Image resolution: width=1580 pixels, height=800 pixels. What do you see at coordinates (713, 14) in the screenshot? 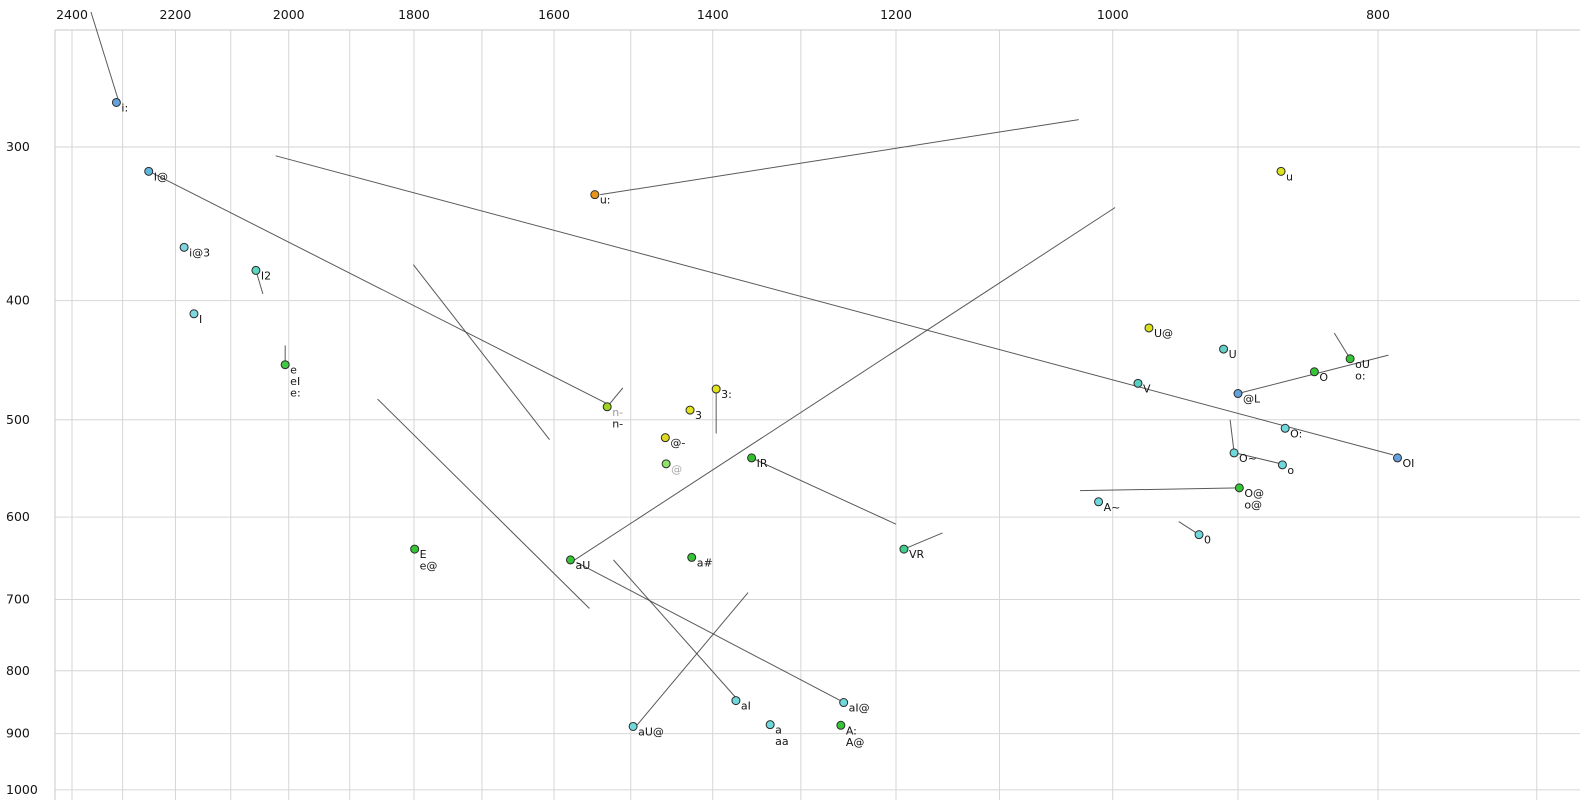
I see `x-axis-tick-label: 1400` at bounding box center [713, 14].